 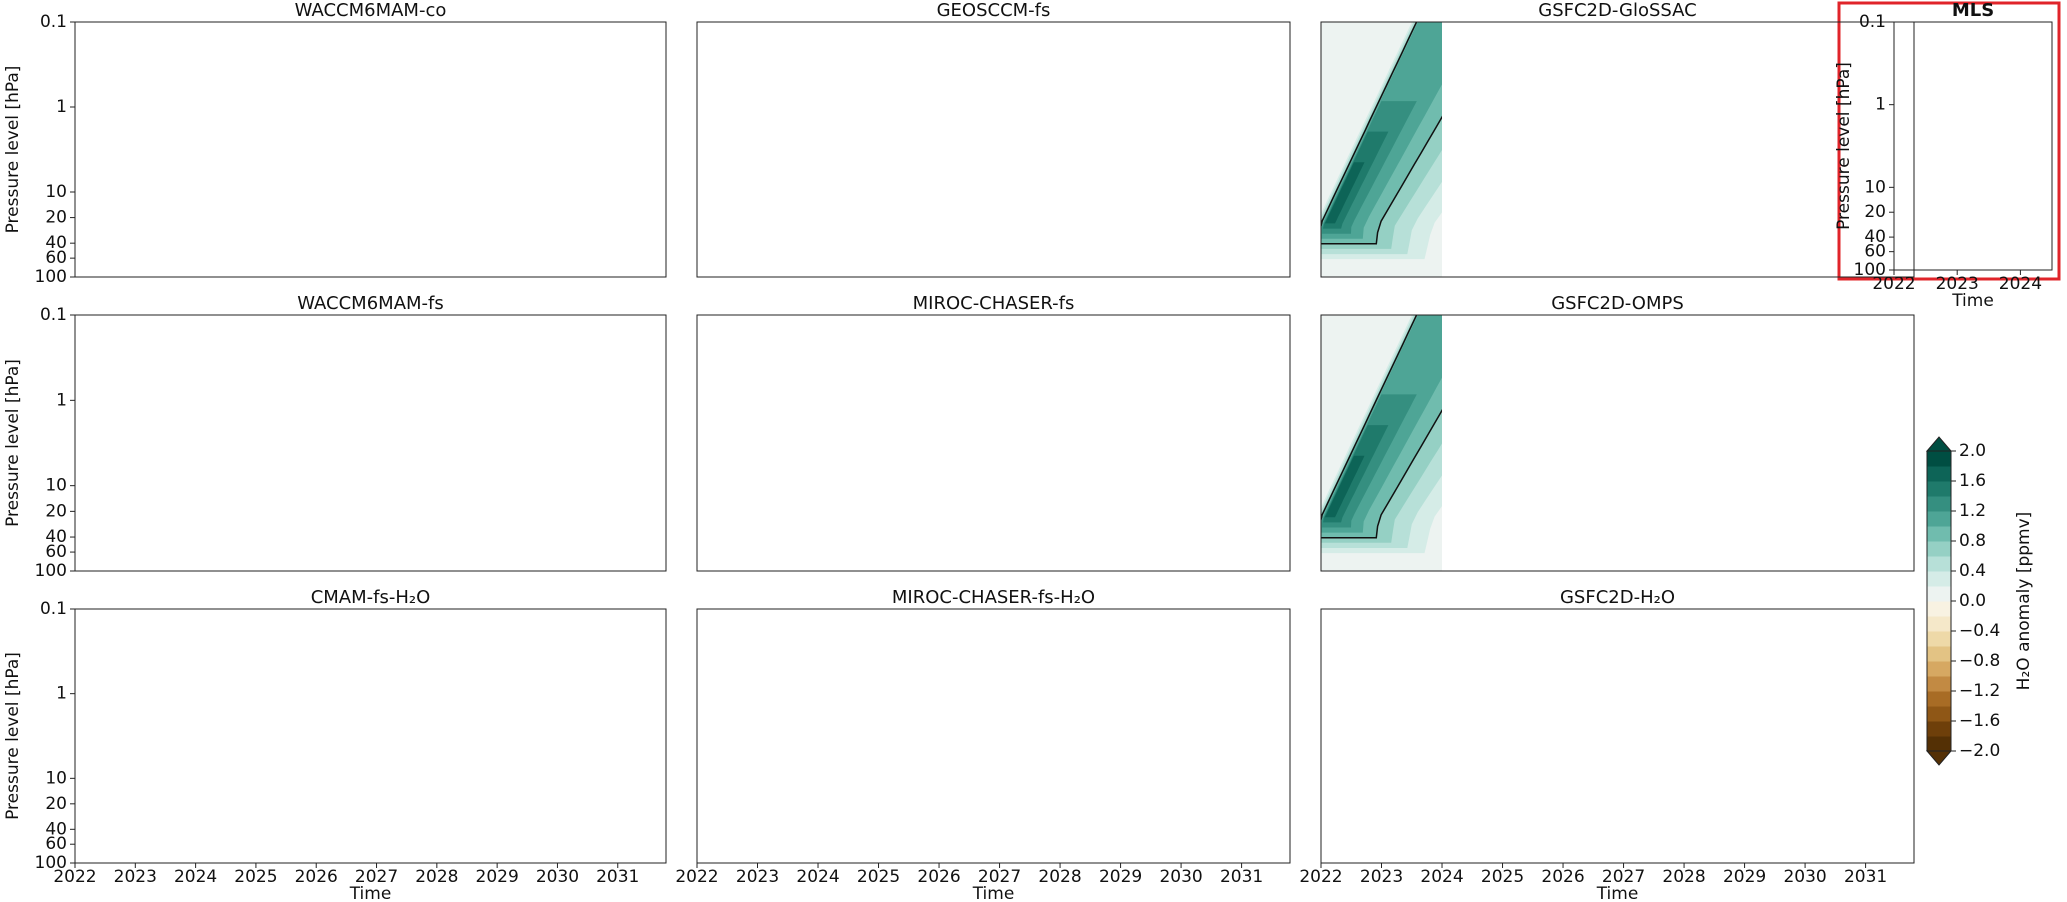 What do you see at coordinates (1979, 721) in the screenshot?
I see `colorbar-tick-label: −1.6` at bounding box center [1979, 721].